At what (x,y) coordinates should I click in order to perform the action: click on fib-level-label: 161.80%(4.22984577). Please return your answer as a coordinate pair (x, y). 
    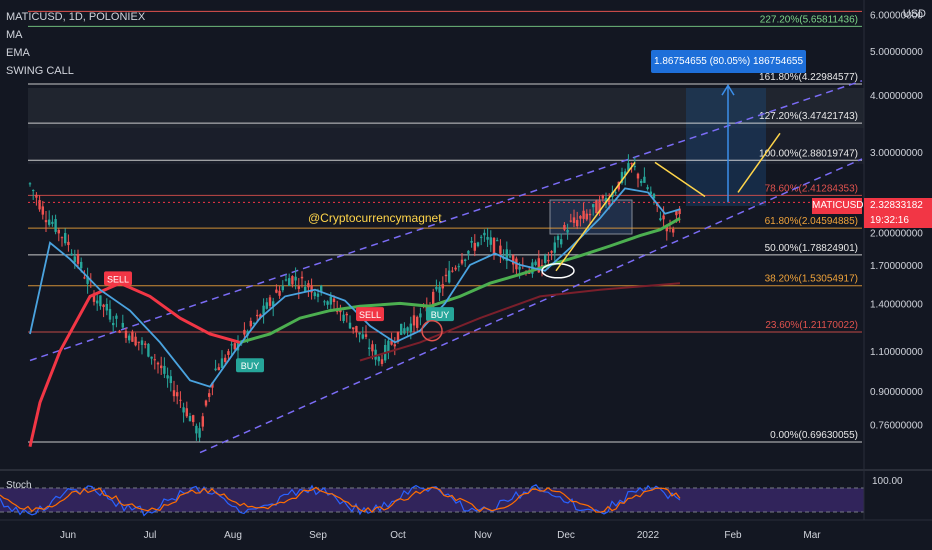
    Looking at the image, I should click on (808, 77).